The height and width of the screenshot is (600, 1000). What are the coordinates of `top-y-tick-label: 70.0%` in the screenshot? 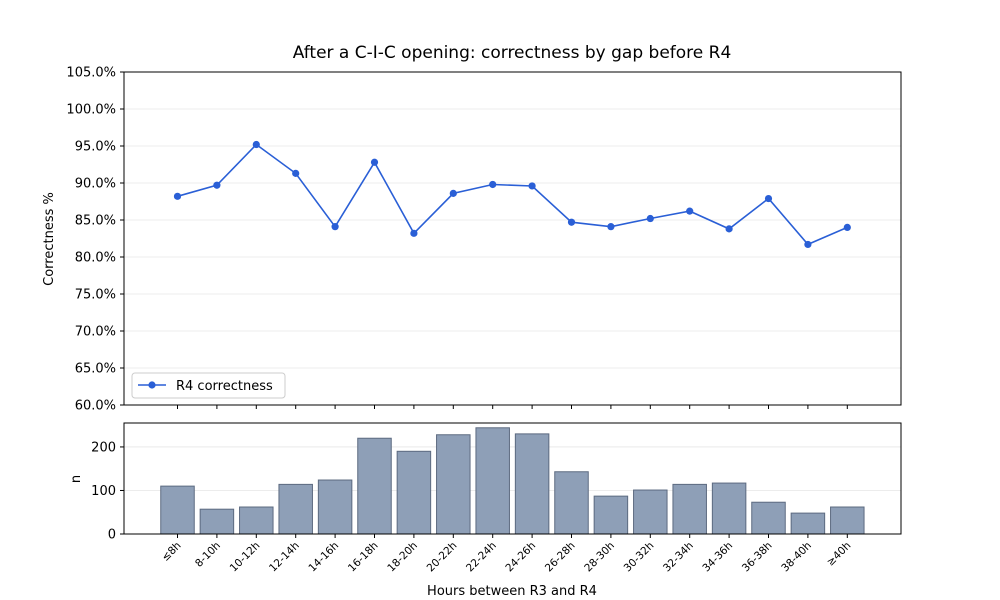 It's located at (95, 332).